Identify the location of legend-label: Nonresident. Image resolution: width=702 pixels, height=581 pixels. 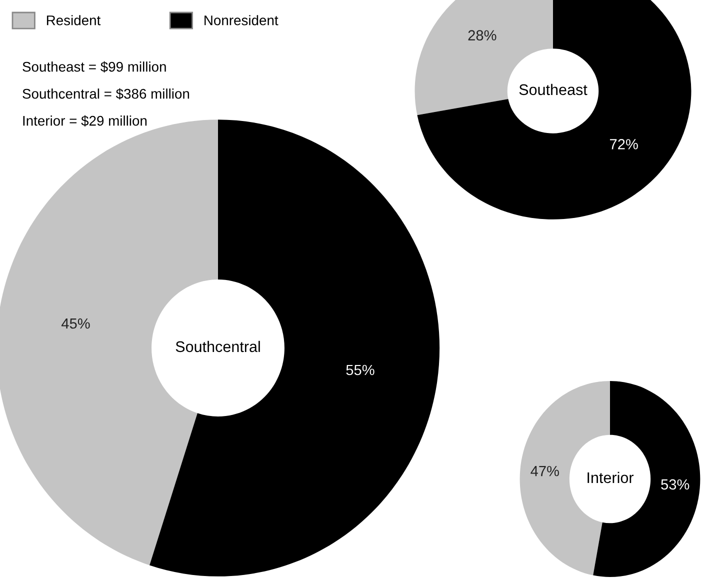
(241, 20).